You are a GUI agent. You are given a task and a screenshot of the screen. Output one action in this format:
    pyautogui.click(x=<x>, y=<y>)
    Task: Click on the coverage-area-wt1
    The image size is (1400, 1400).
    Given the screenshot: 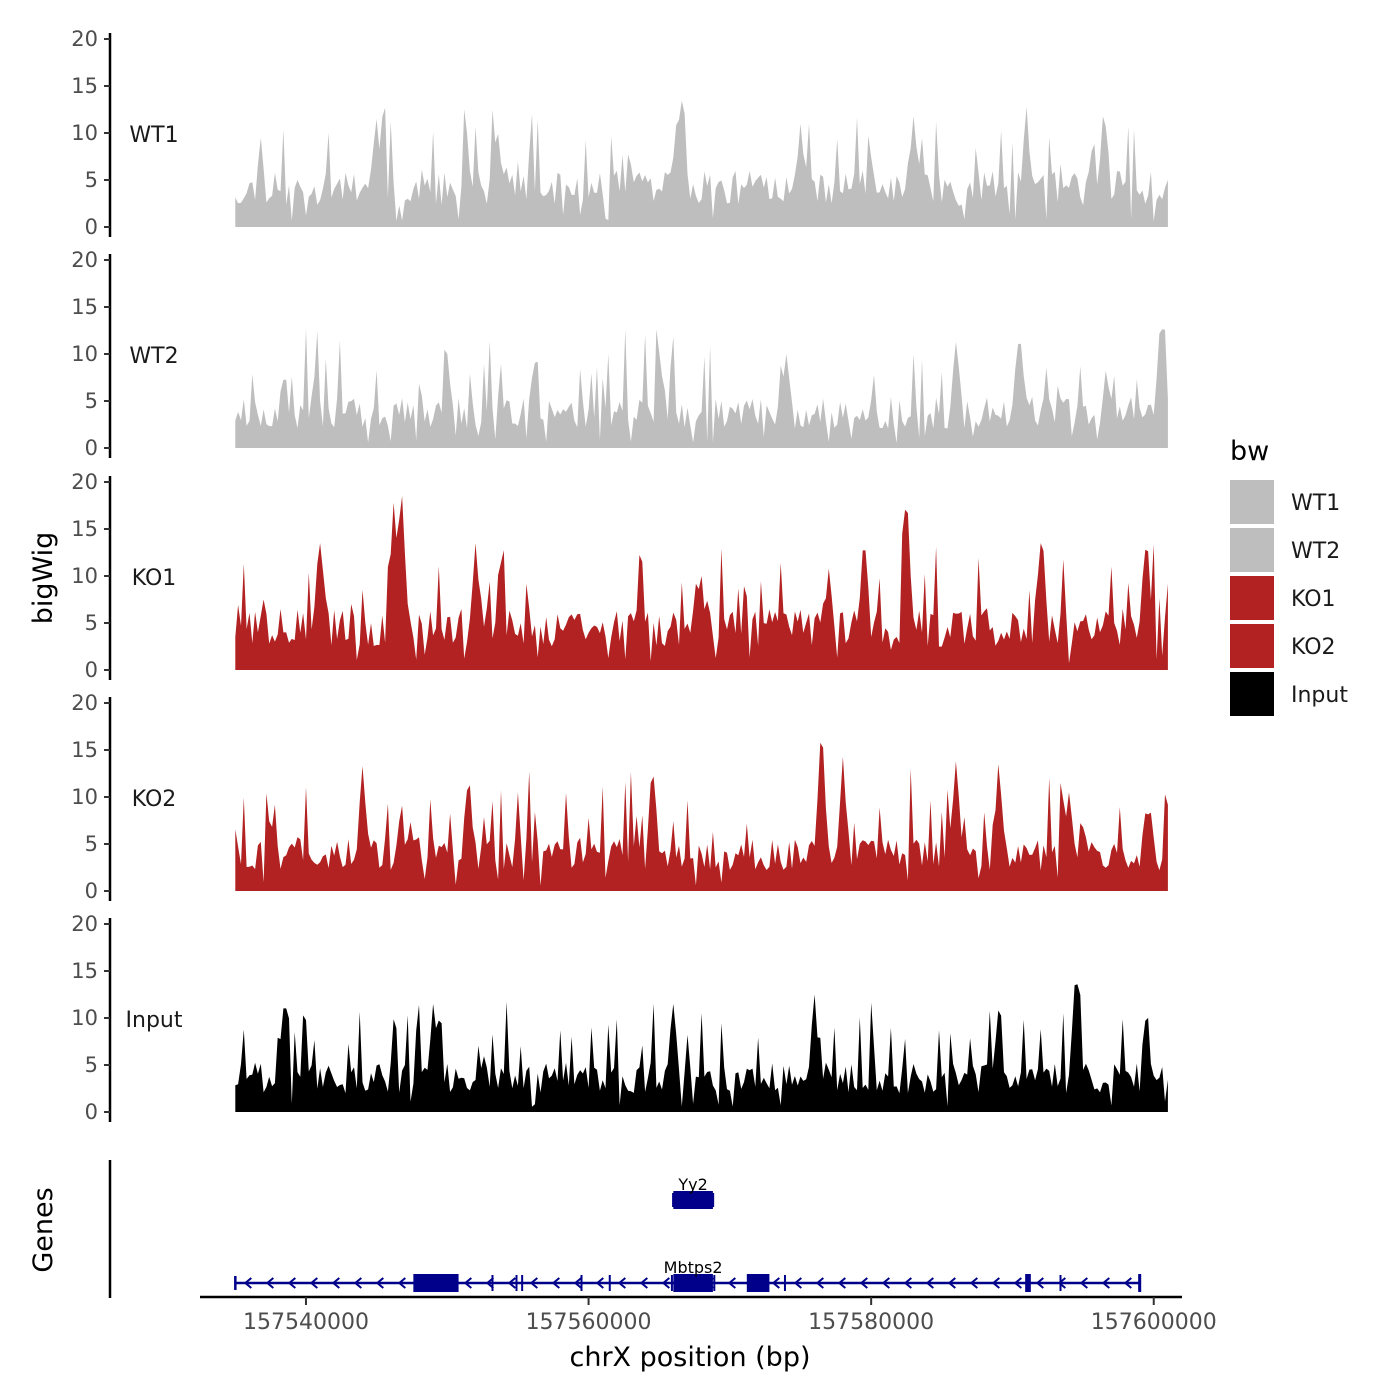 What is the action you would take?
    pyautogui.click(x=701, y=163)
    